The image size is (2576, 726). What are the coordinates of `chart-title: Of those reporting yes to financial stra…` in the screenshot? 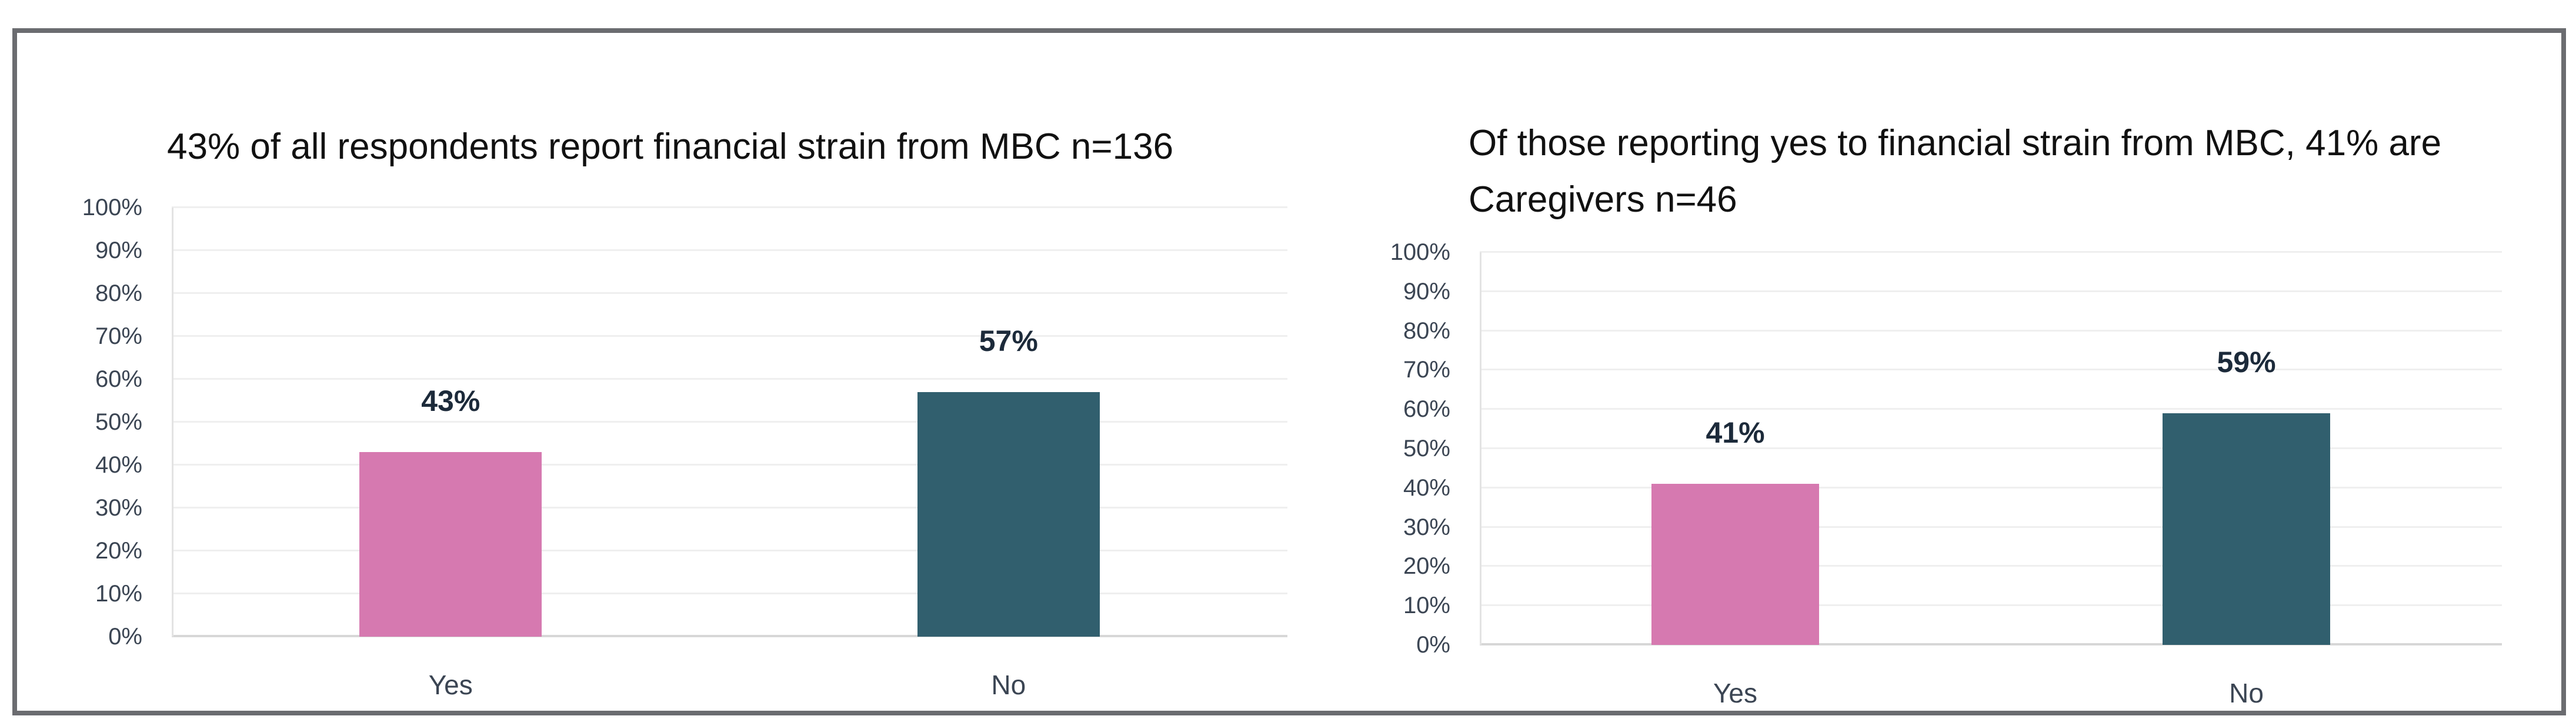 It's located at (1955, 171).